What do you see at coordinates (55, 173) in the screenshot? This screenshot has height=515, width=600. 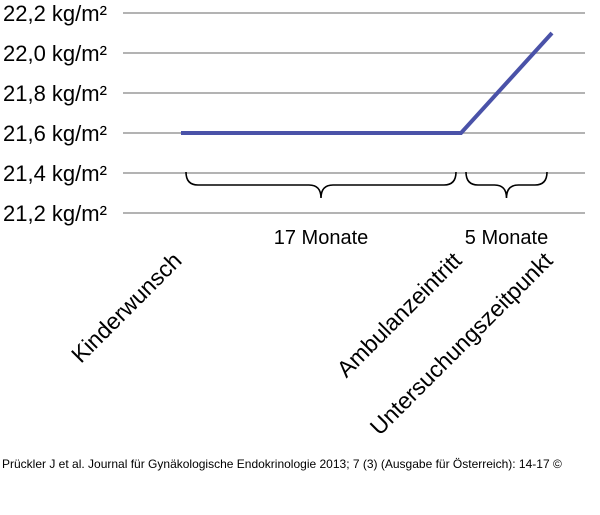 I see `y-tick-label: 21,4 kg/m²` at bounding box center [55, 173].